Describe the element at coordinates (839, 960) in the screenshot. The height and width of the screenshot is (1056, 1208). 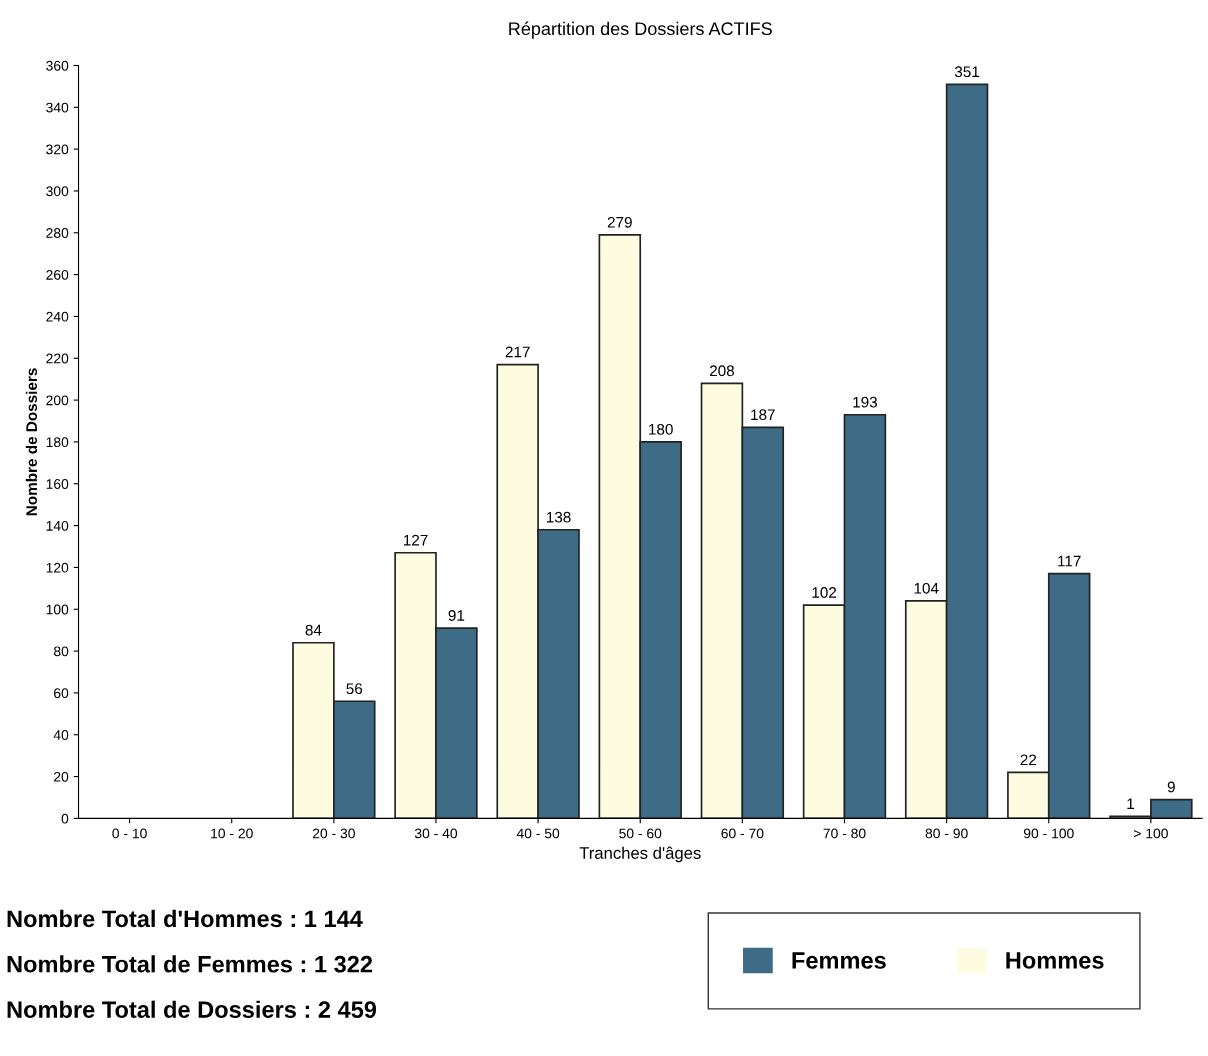
I see `legend-label: Femmes` at that location.